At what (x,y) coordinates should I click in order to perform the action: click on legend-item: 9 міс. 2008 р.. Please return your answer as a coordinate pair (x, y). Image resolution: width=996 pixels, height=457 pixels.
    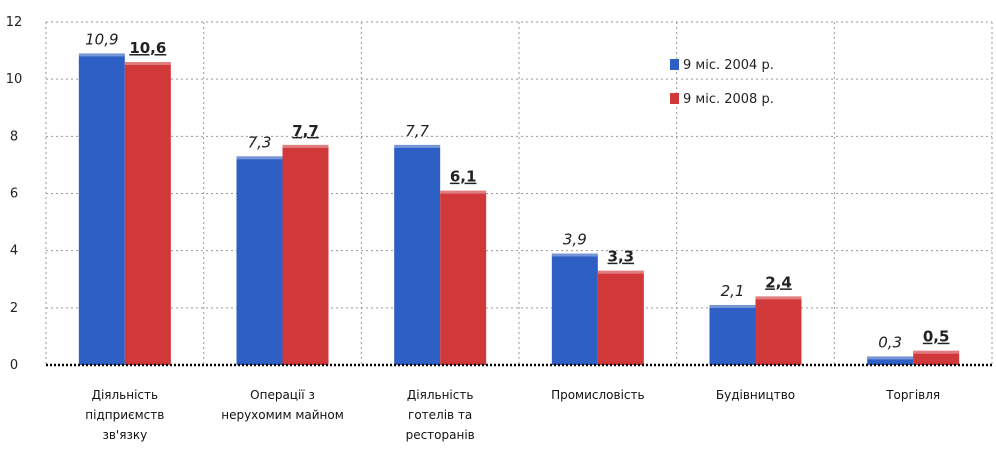
    Looking at the image, I should click on (728, 99).